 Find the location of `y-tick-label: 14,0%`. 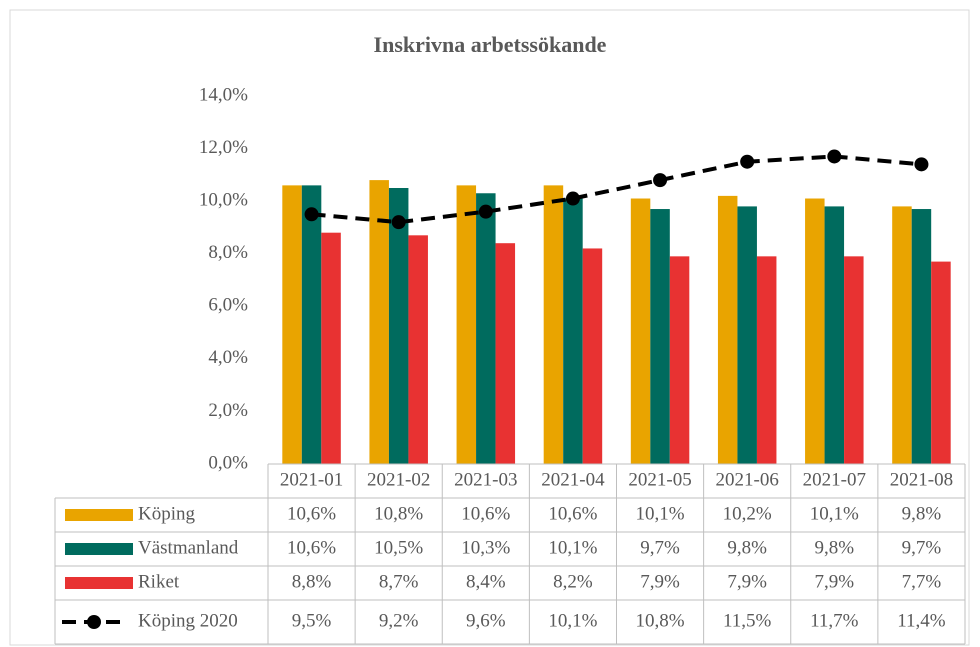

y-tick-label: 14,0% is located at coordinates (223, 94).